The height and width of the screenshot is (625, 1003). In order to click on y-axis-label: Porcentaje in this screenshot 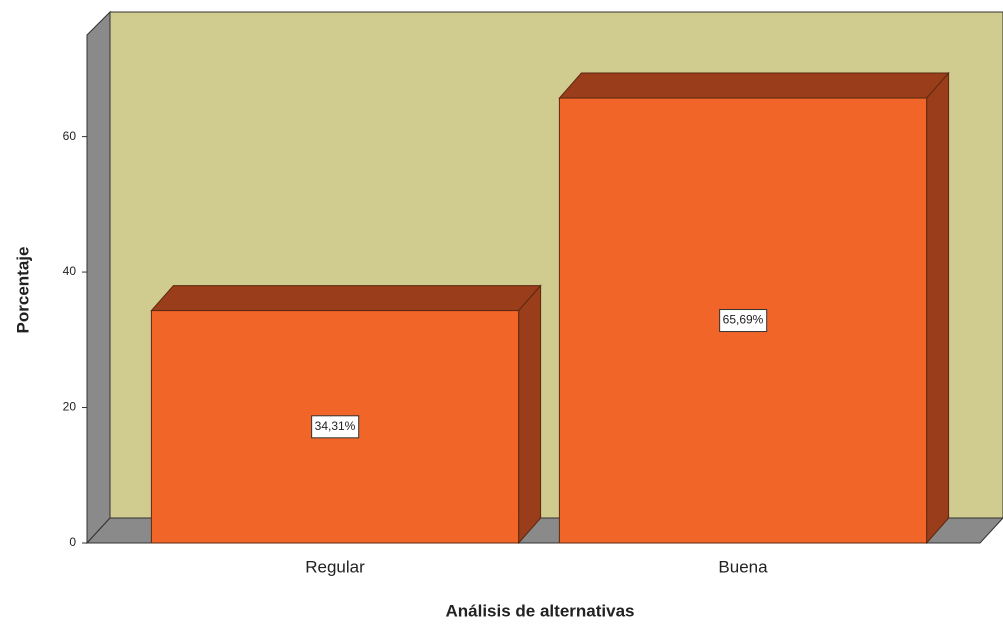, I will do `click(22, 290)`.